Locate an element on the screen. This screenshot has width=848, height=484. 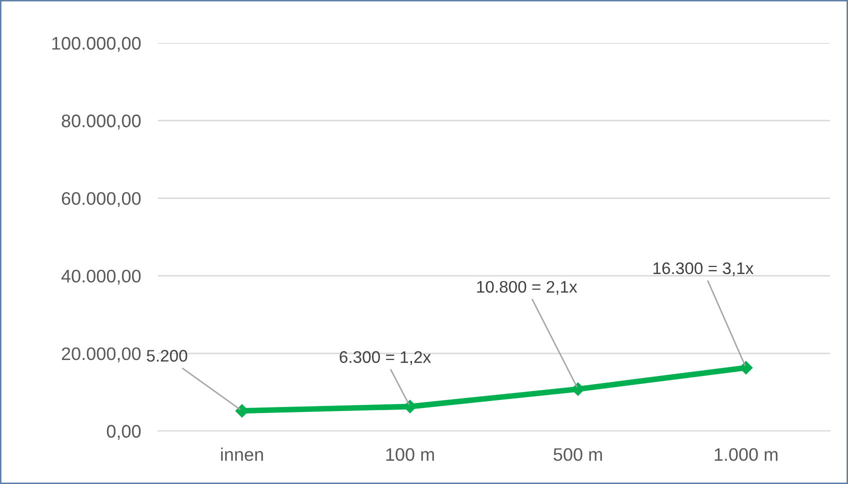
y-tick-label: 0,00 is located at coordinates (123, 432).